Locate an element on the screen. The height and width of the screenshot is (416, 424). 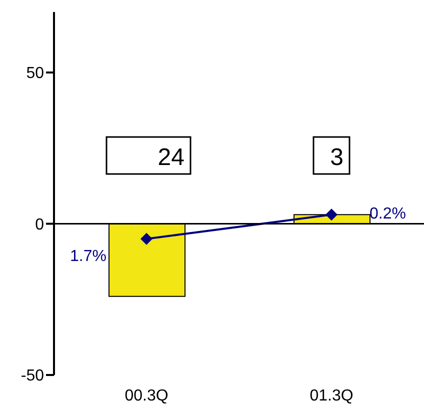
y-tick-label: -50 is located at coordinates (32, 376).